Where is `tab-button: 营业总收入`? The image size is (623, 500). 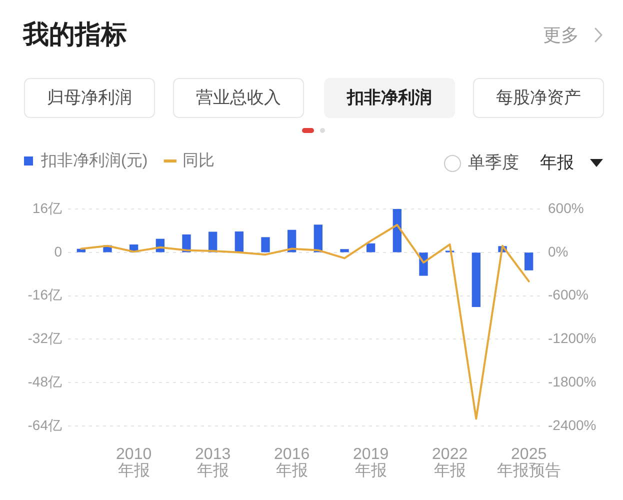 tab-button: 营业总收入 is located at coordinates (238, 98).